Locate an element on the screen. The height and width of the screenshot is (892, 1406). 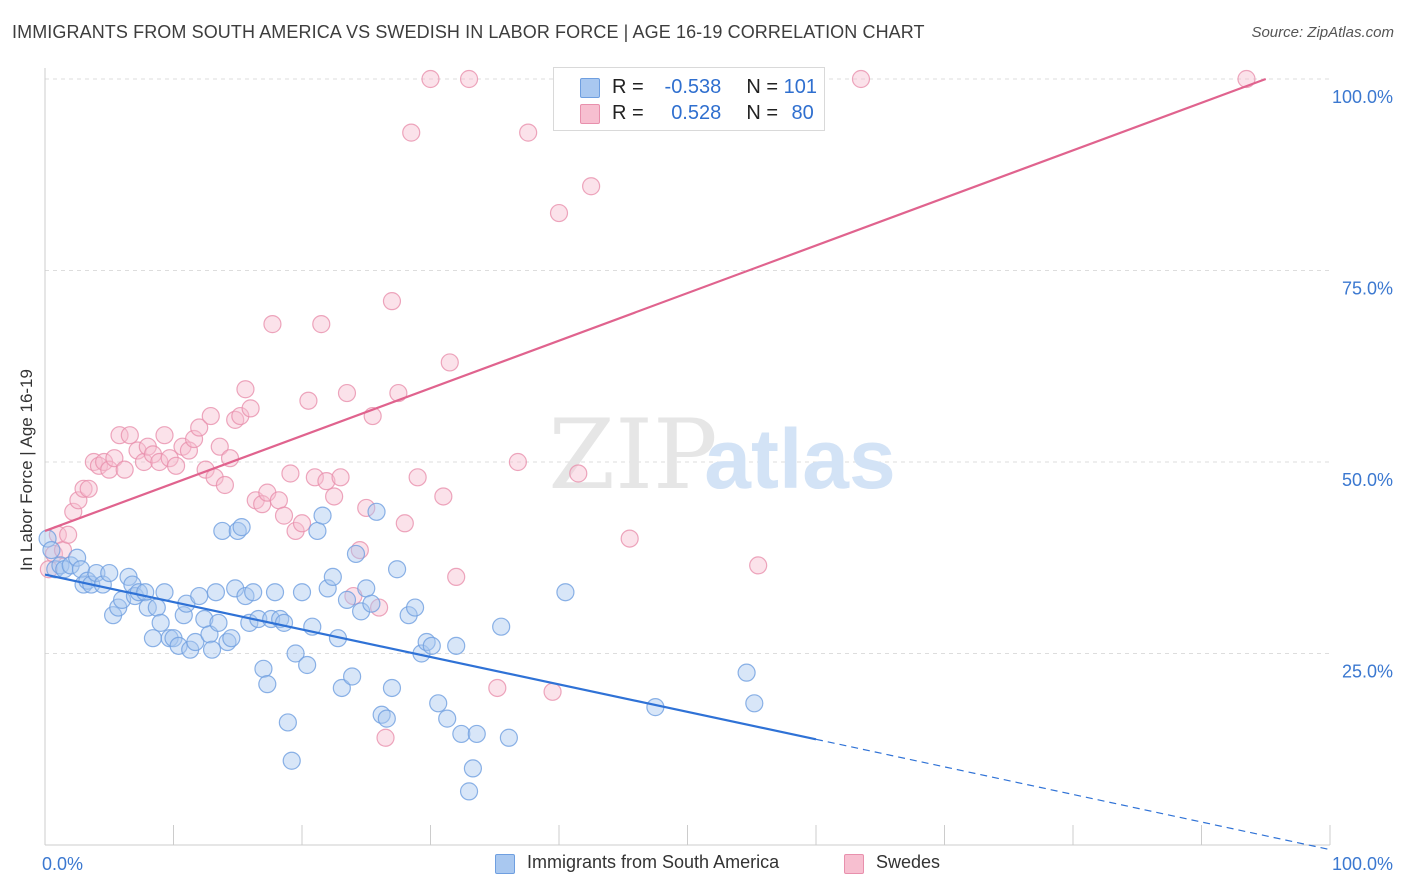
legend-label: Swedes is located at coordinates (908, 862).